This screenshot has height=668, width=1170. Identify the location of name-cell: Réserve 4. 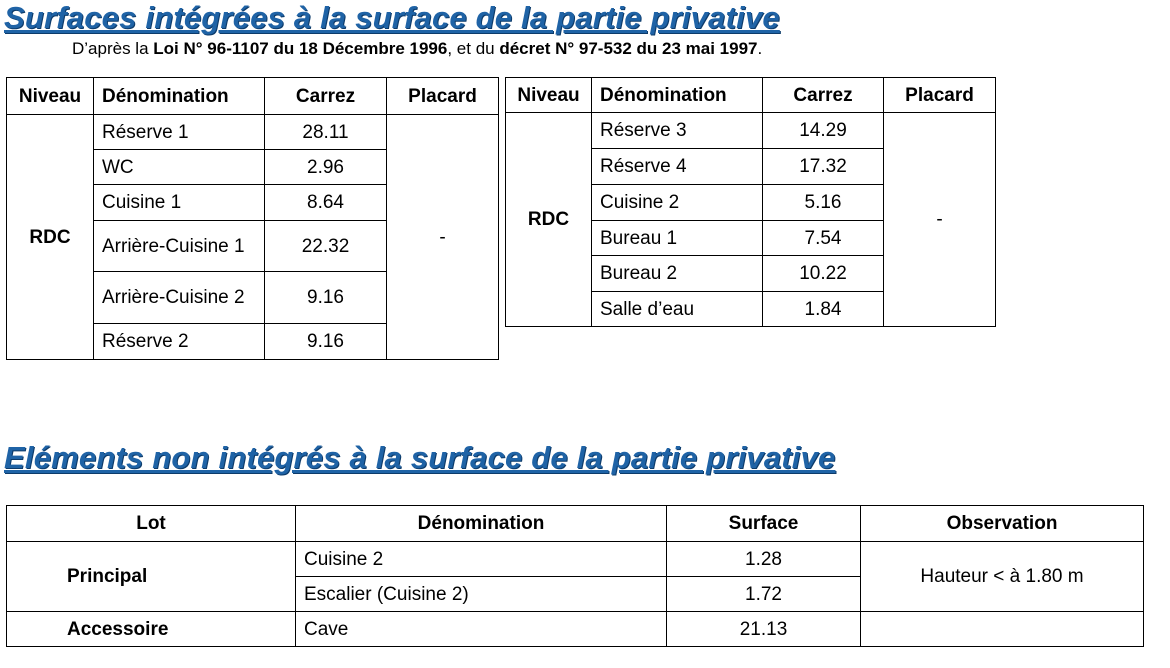
(677, 166).